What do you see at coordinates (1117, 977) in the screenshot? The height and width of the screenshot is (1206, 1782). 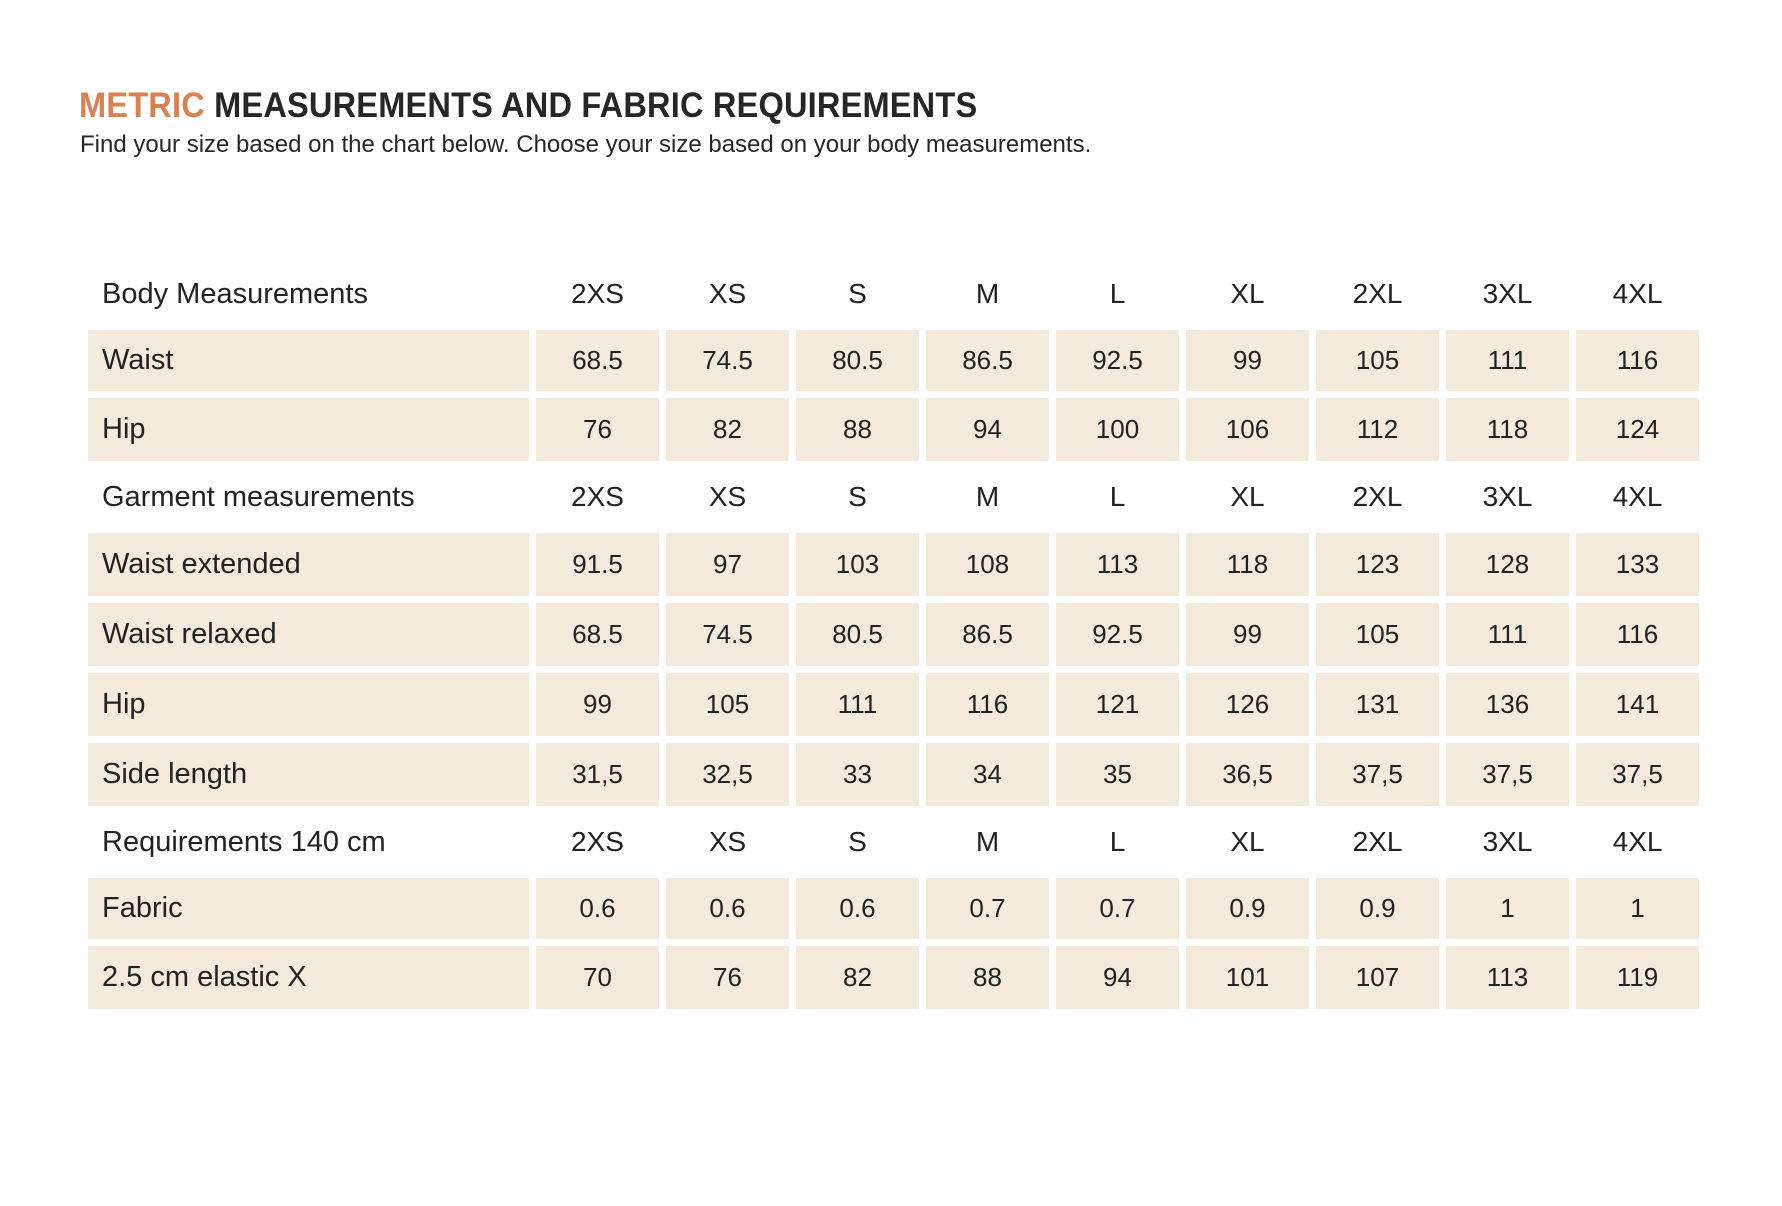 I see `measurement-cell: 94` at bounding box center [1117, 977].